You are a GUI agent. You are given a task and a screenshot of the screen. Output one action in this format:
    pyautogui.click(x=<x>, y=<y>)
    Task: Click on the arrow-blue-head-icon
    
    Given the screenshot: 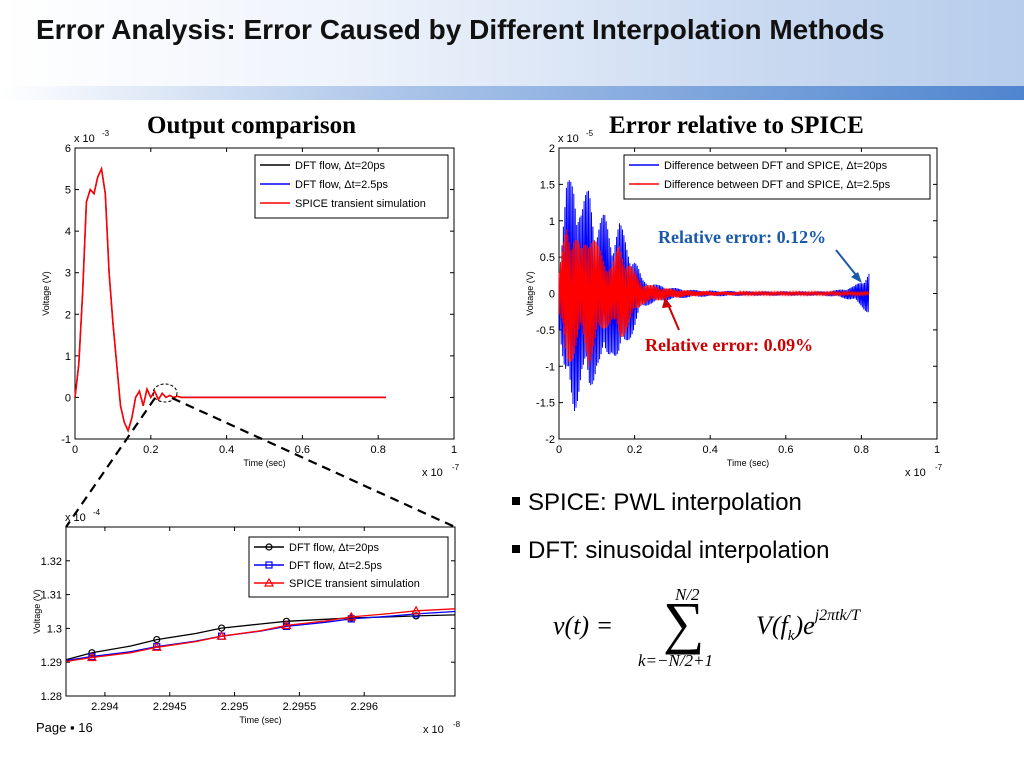 What is the action you would take?
    pyautogui.click(x=856, y=277)
    